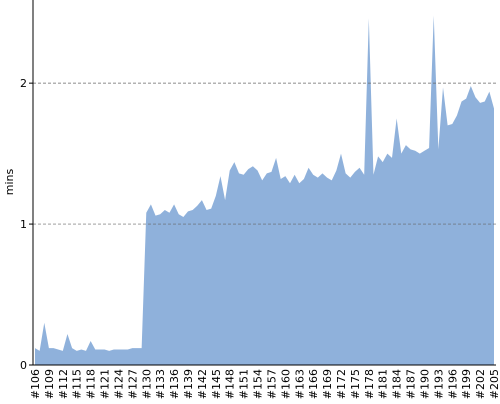 This screenshot has width=500, height=404. I want to click on x-tick-label: #154, so click(258, 384).